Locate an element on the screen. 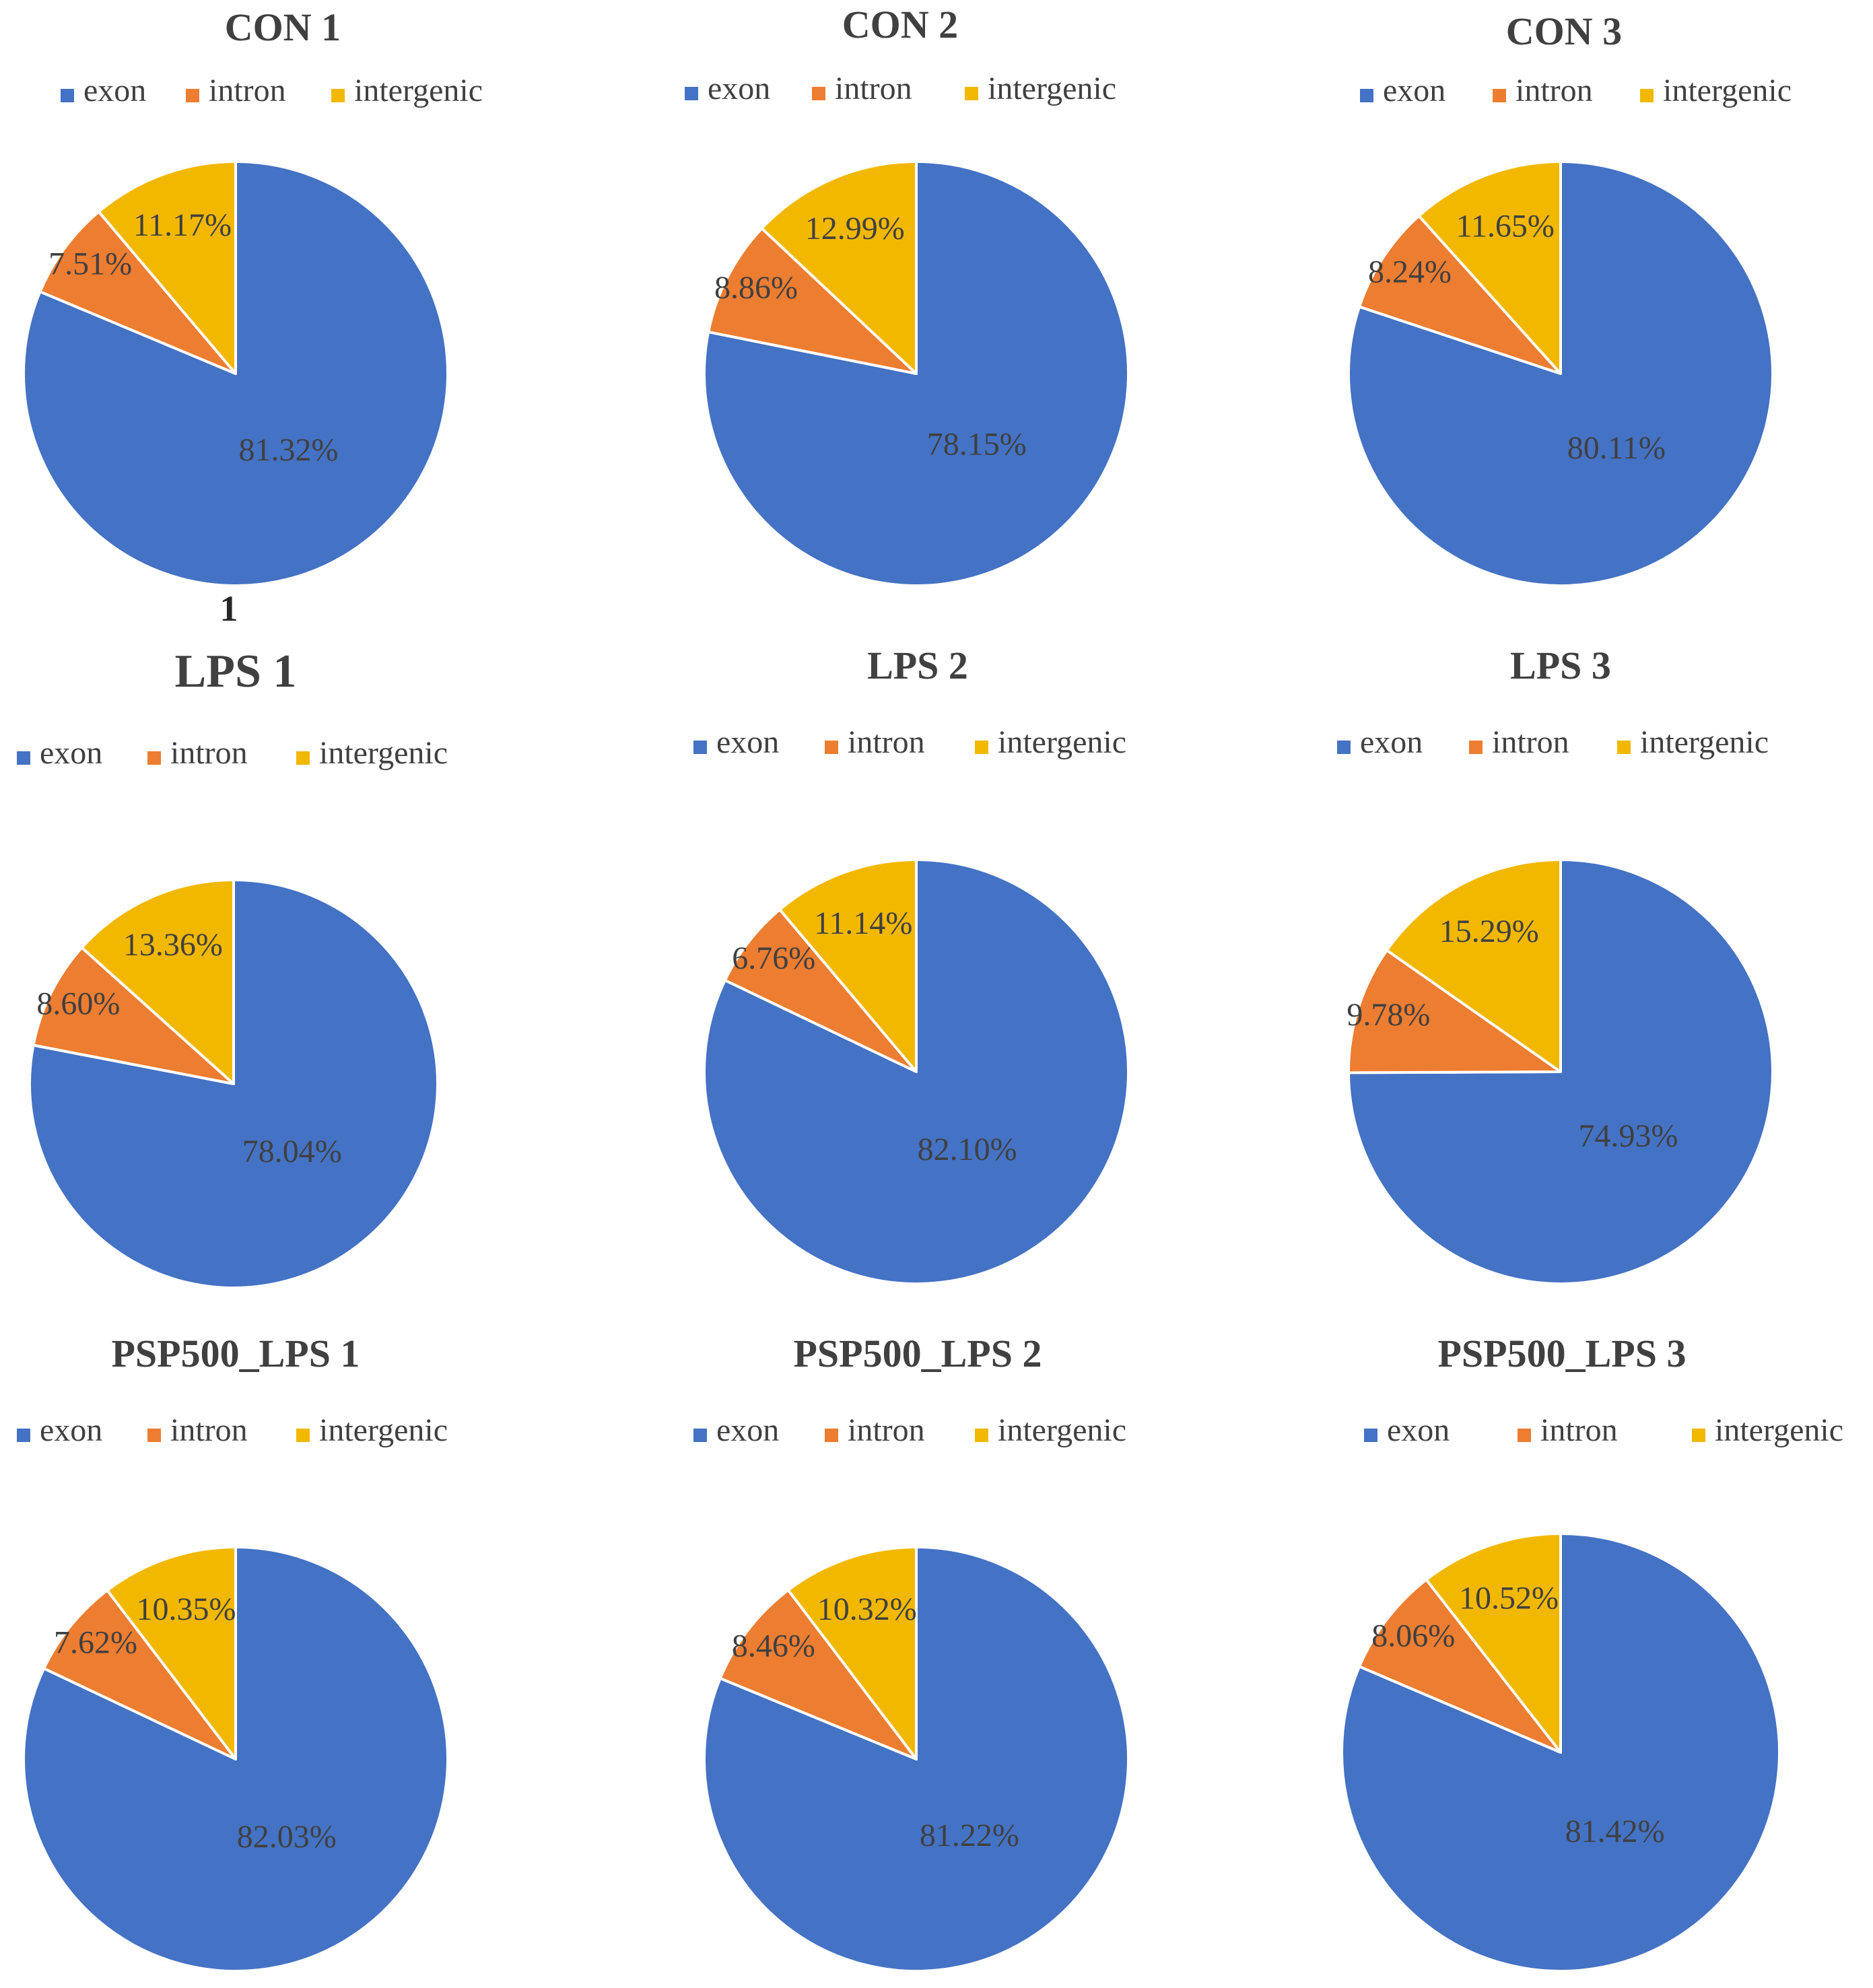  data-label-intergenic: 10.32% is located at coordinates (867, 1609).